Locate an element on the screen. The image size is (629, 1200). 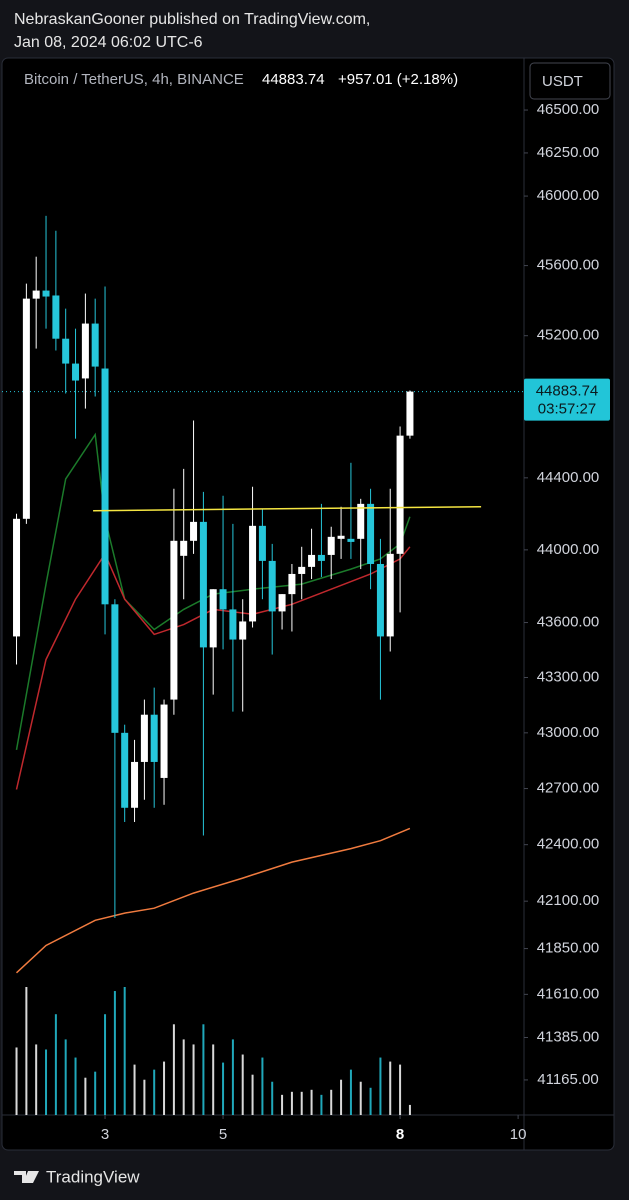
last-price-box is located at coordinates (567, 399).